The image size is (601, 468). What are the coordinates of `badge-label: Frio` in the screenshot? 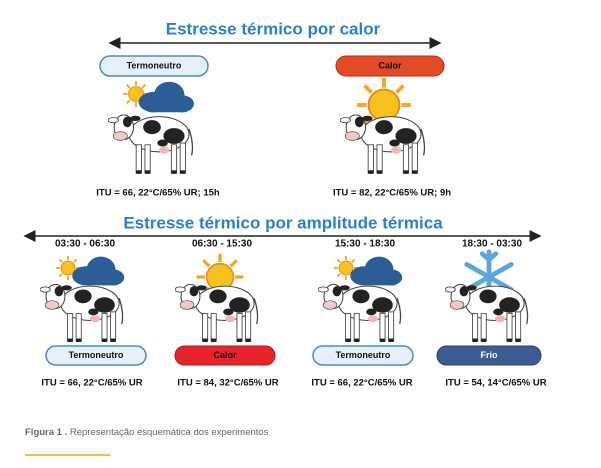 It's located at (490, 355).